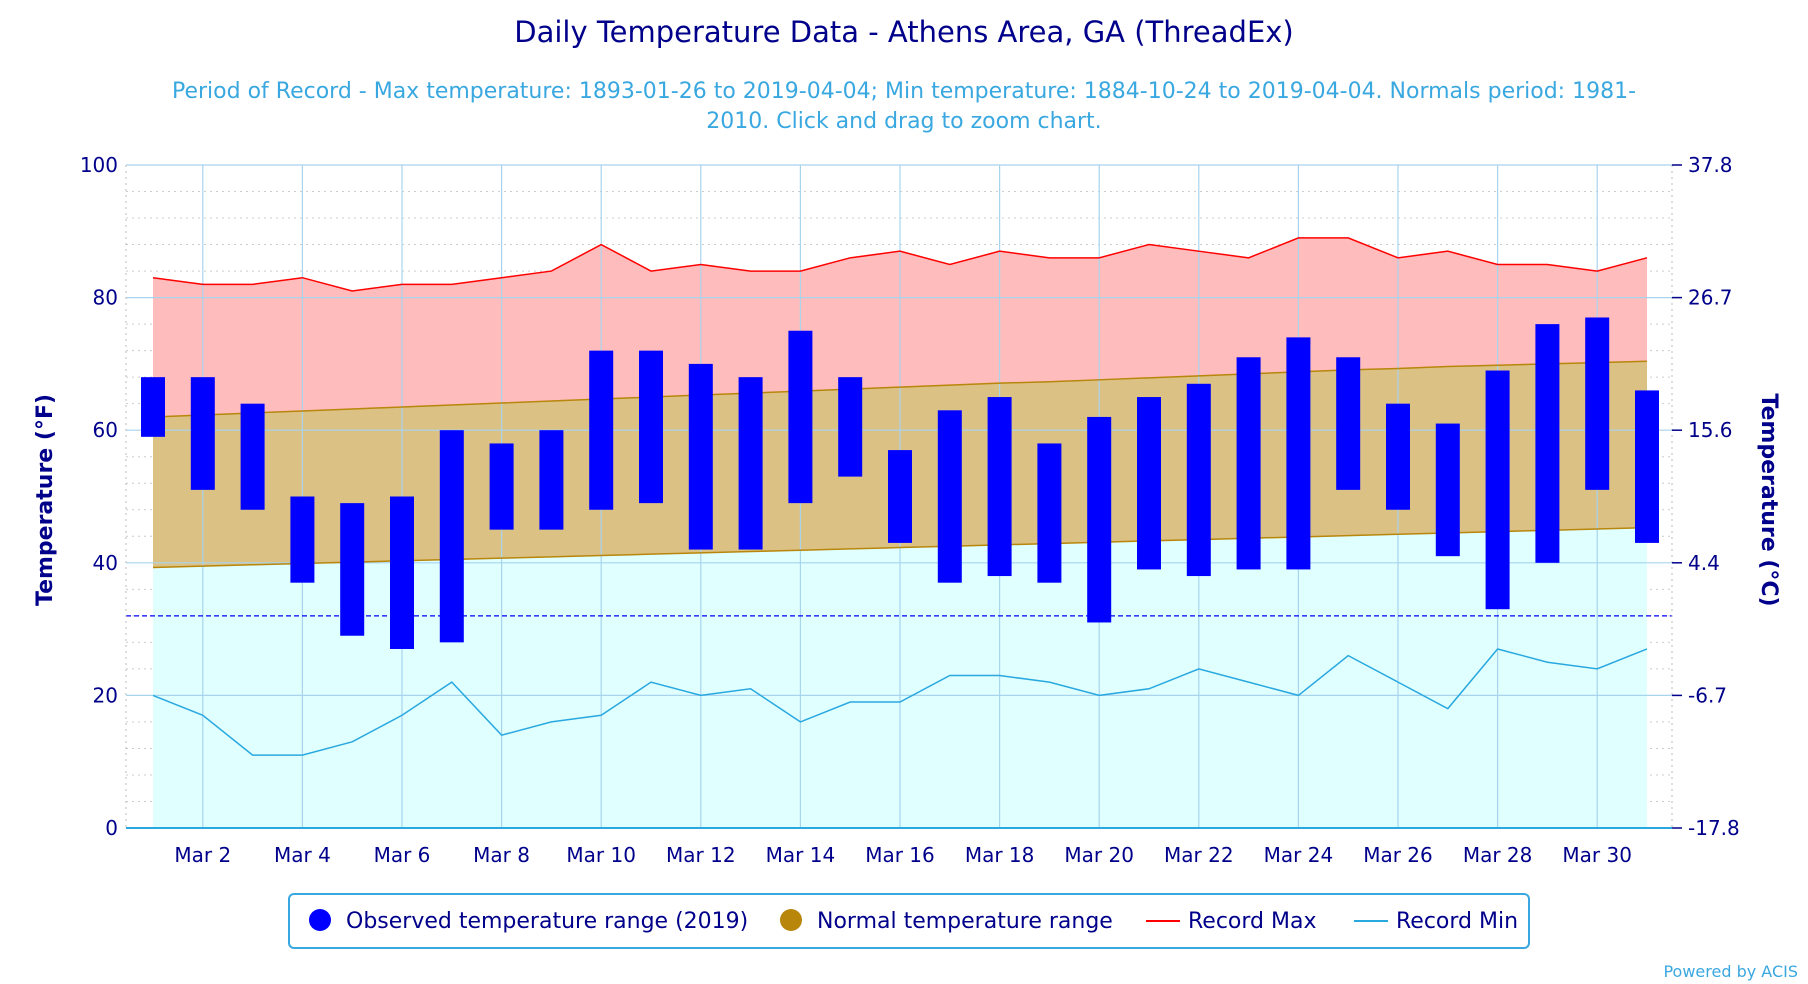 This screenshot has width=1808, height=984. I want to click on x-tick-label: Mar 2, so click(202, 855).